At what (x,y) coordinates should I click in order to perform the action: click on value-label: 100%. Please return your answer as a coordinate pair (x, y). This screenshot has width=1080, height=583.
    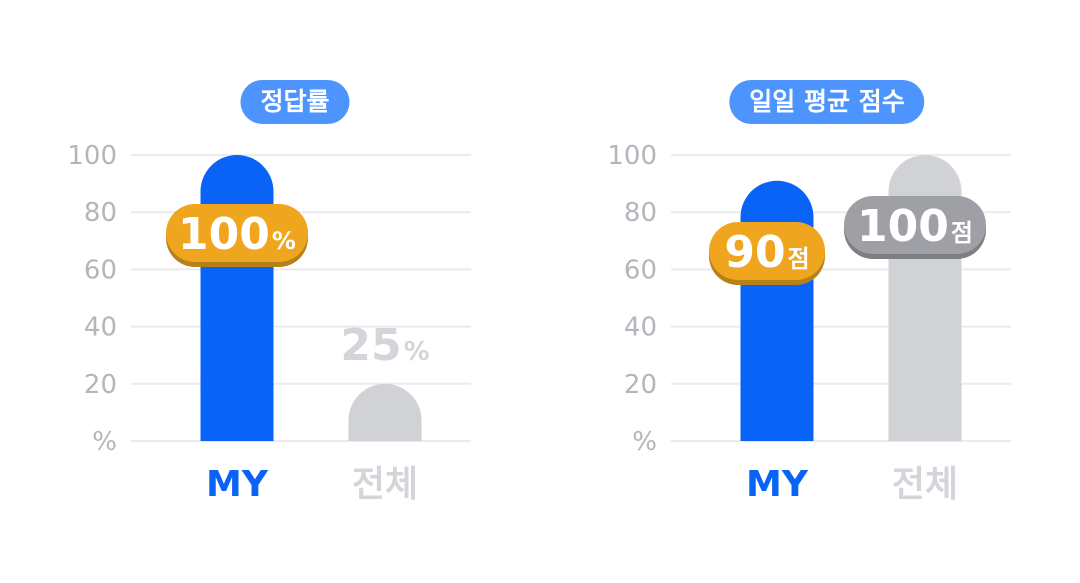
    Looking at the image, I should click on (237, 234).